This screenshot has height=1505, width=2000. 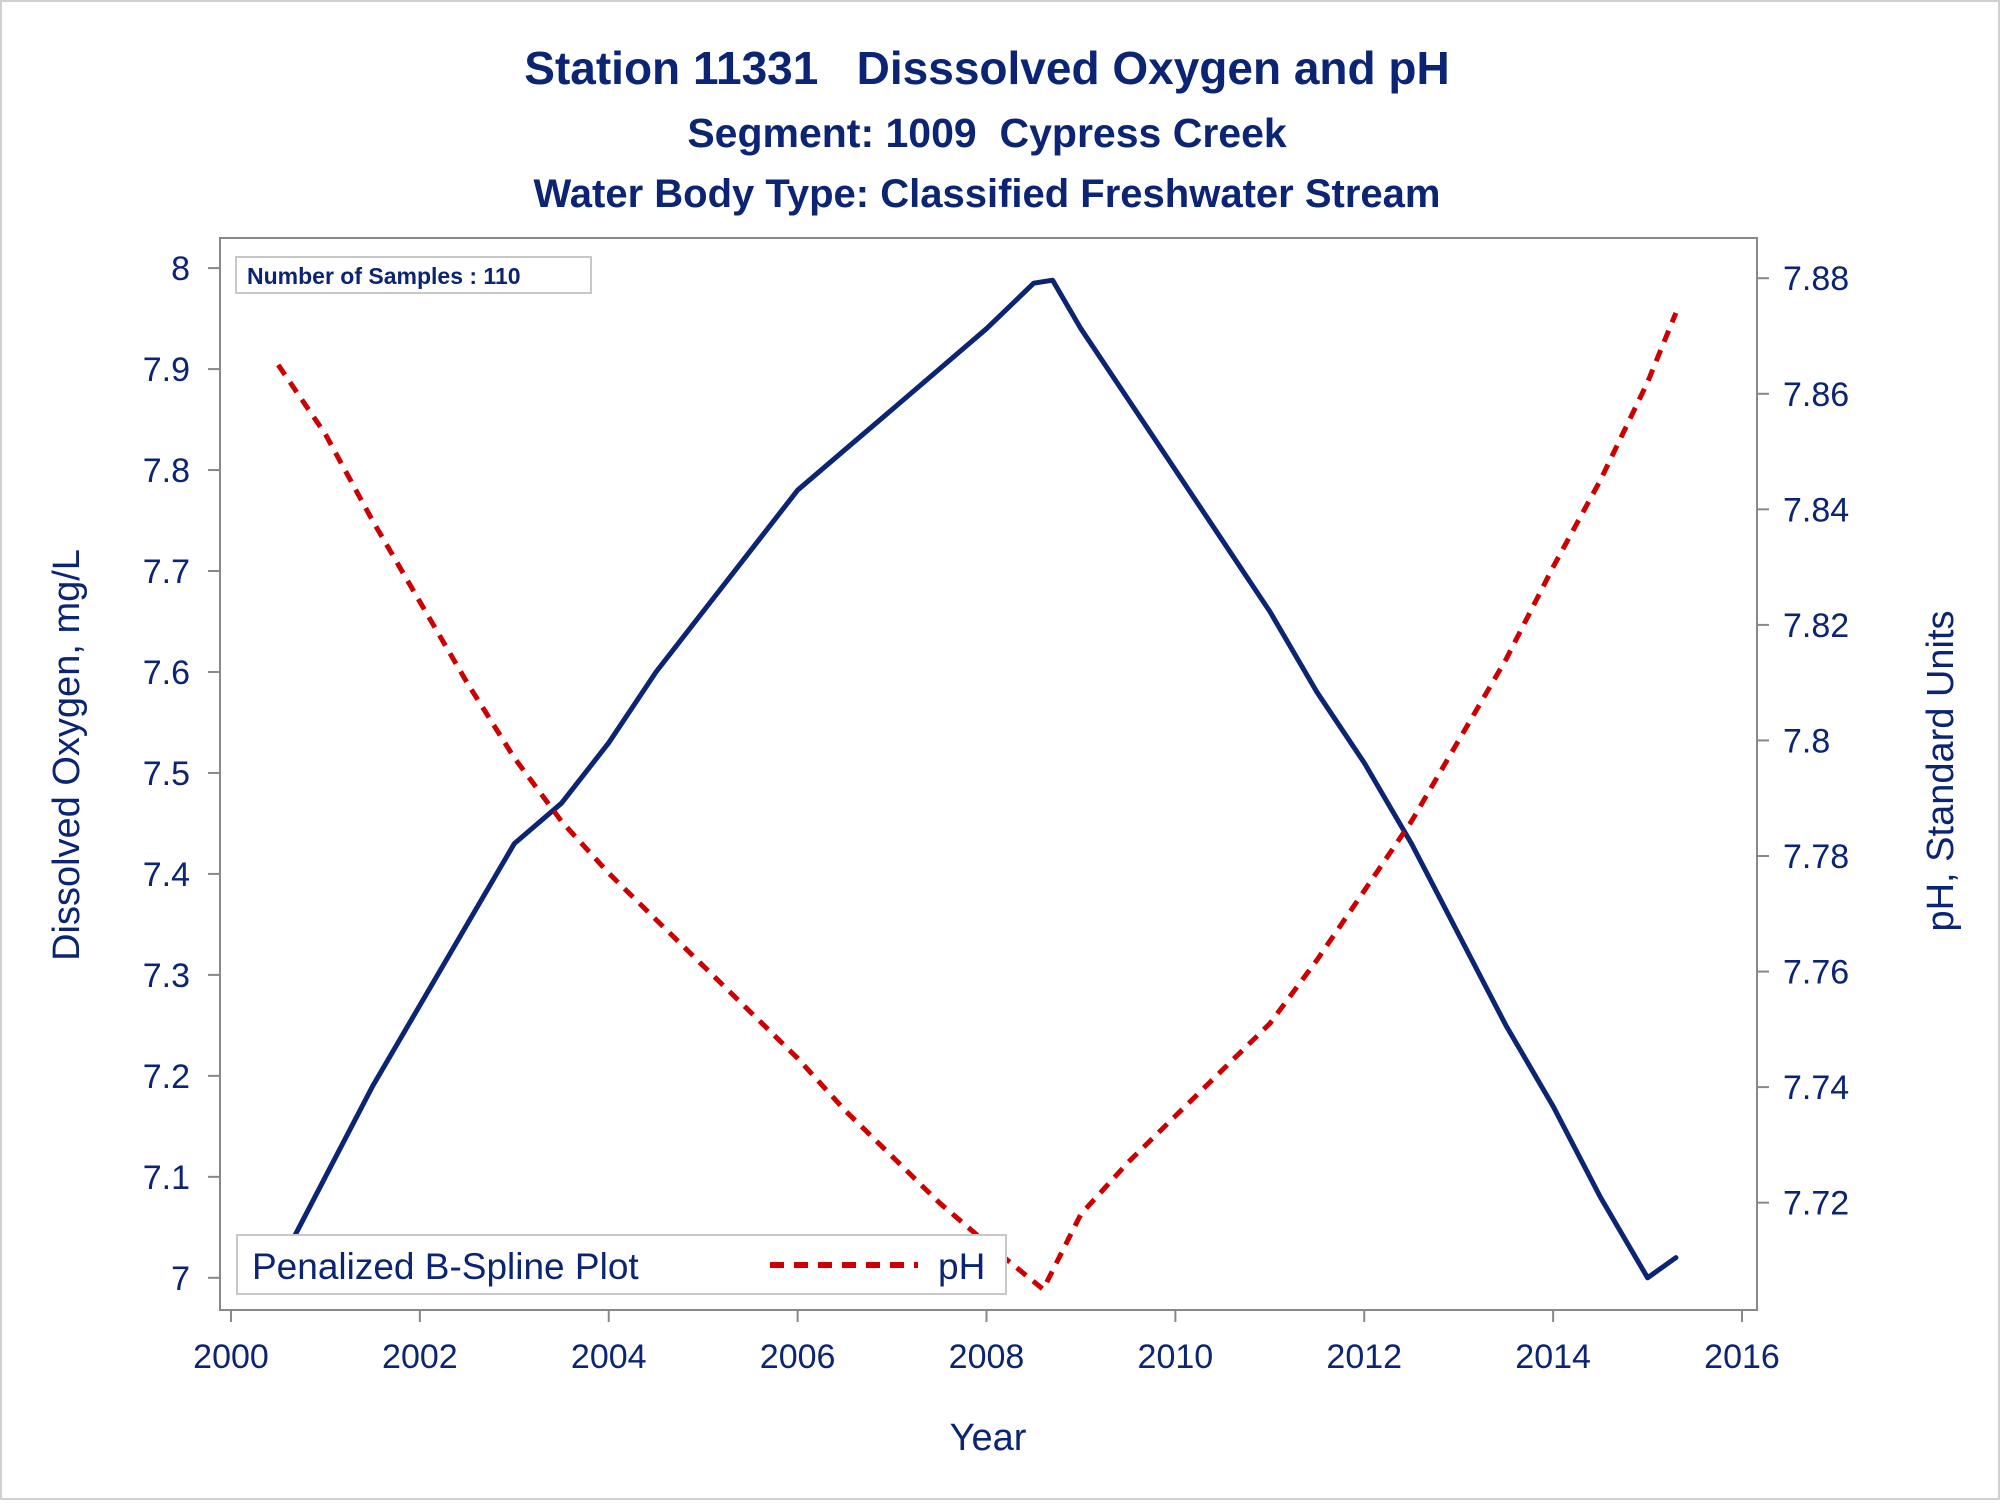 I want to click on y-axis-right-label: pH, Standard Units, so click(x=1941, y=770).